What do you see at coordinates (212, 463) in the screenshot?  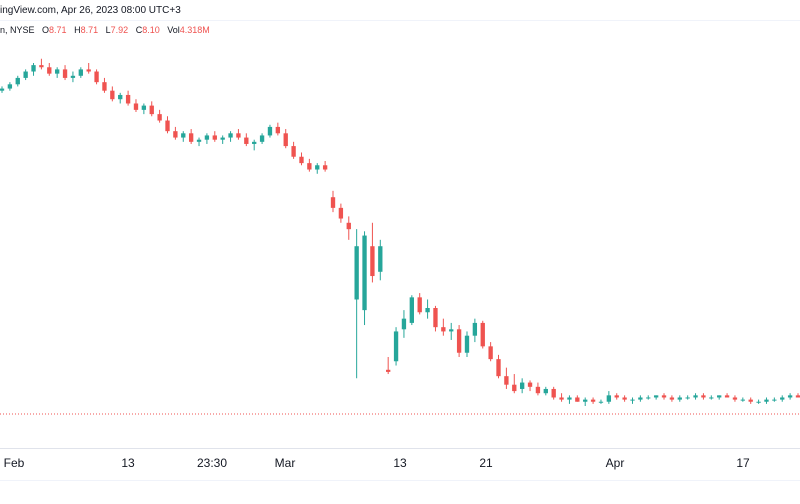 I see `x-tick-label: 23:30` at bounding box center [212, 463].